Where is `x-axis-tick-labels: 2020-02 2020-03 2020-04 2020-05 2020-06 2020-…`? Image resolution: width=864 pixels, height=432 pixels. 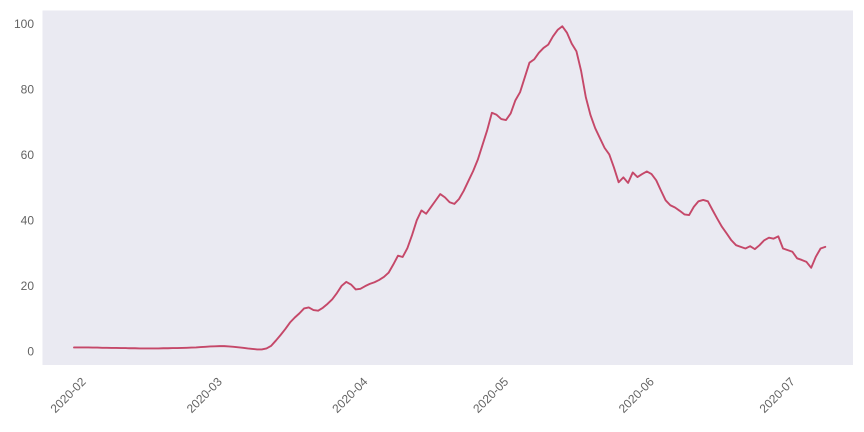
x-axis-tick-labels: 2020-02 2020-03 2020-04 2020-05 2020-06 2020-… is located at coordinates (423, 394).